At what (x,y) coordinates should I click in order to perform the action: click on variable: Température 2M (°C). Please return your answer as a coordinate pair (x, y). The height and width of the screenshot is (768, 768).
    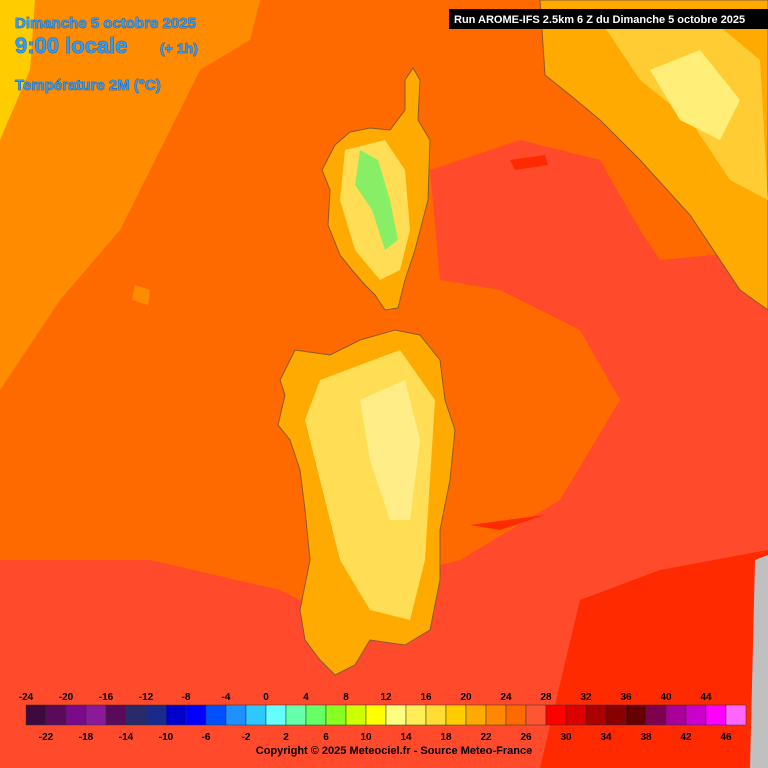
    Looking at the image, I should click on (88, 85).